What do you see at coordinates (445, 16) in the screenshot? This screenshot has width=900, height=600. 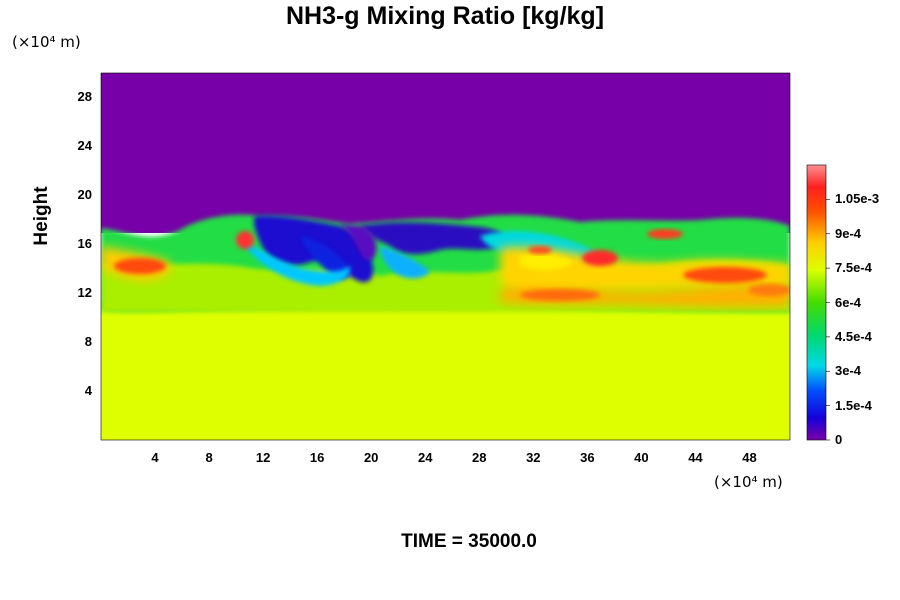 I see `chart-title: NH3-g Mixing Ratio [kg/kg]` at bounding box center [445, 16].